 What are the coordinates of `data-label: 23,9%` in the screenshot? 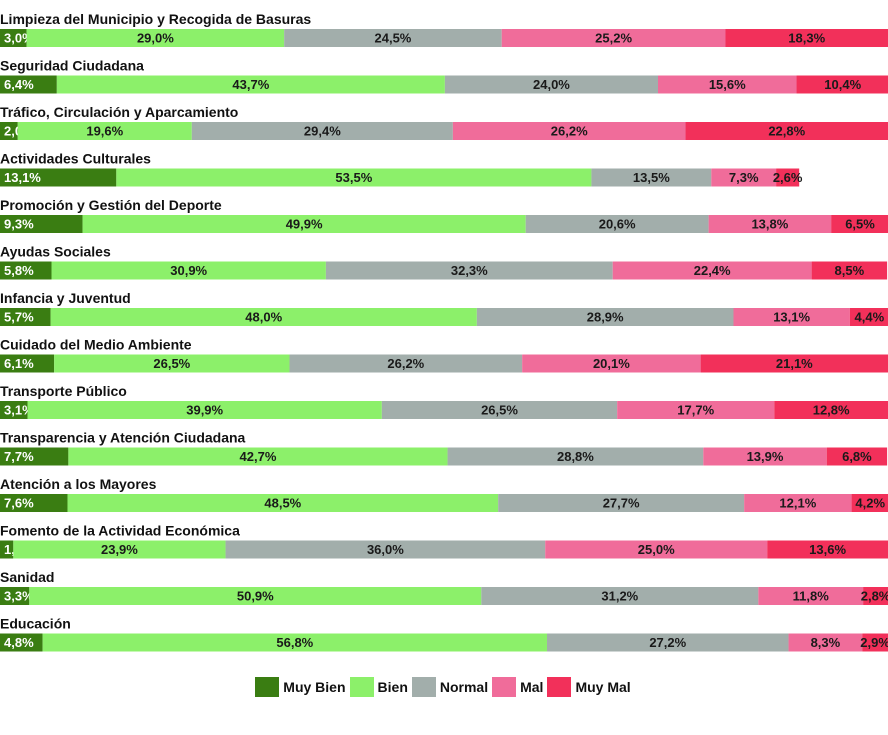 It's located at (119, 549).